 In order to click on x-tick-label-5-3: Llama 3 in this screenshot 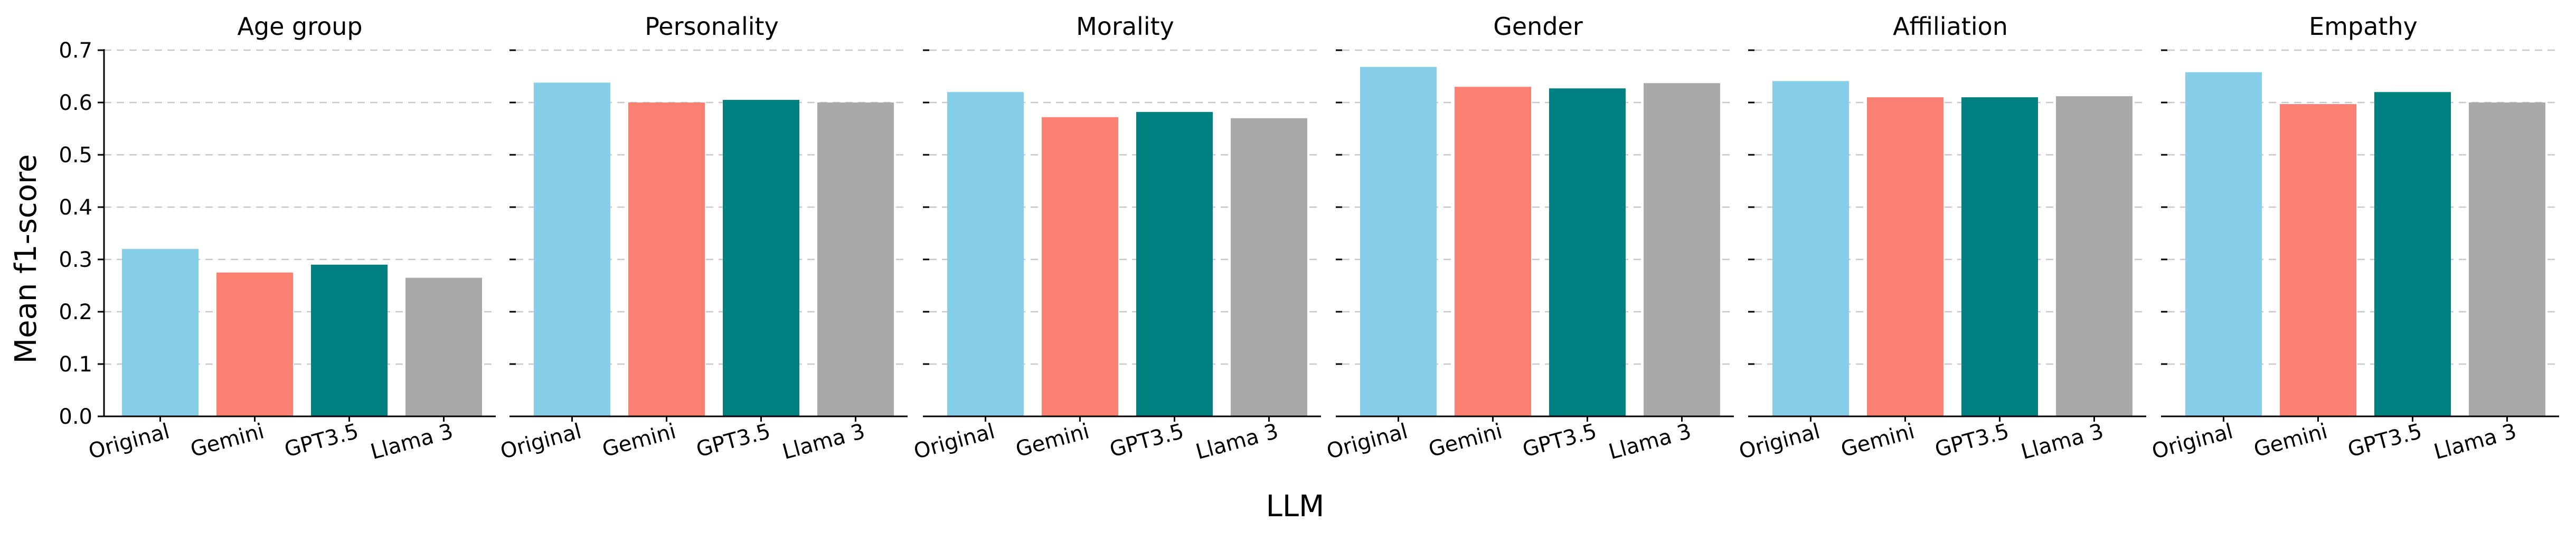, I will do `click(2475, 441)`.